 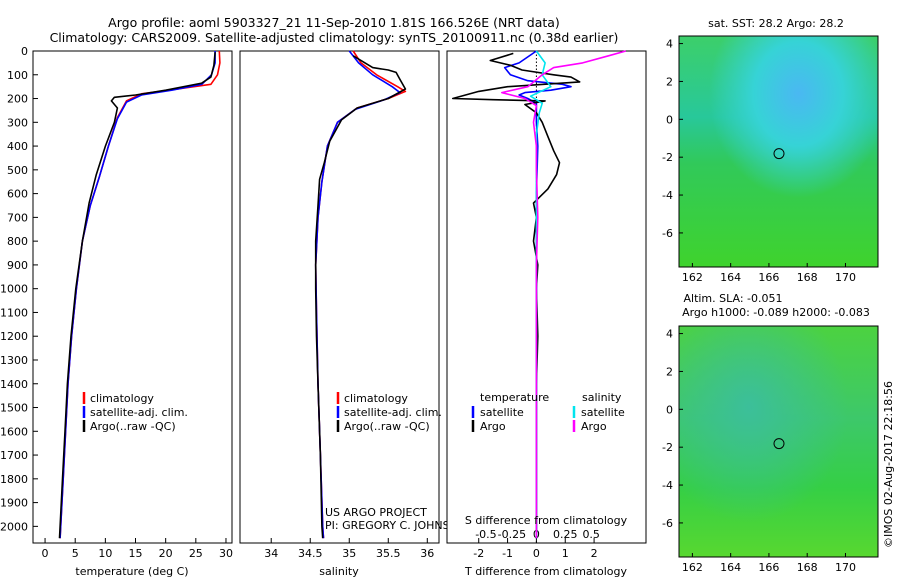 I want to click on salinity-difference-tick-label: -0.5, so click(x=485, y=534).